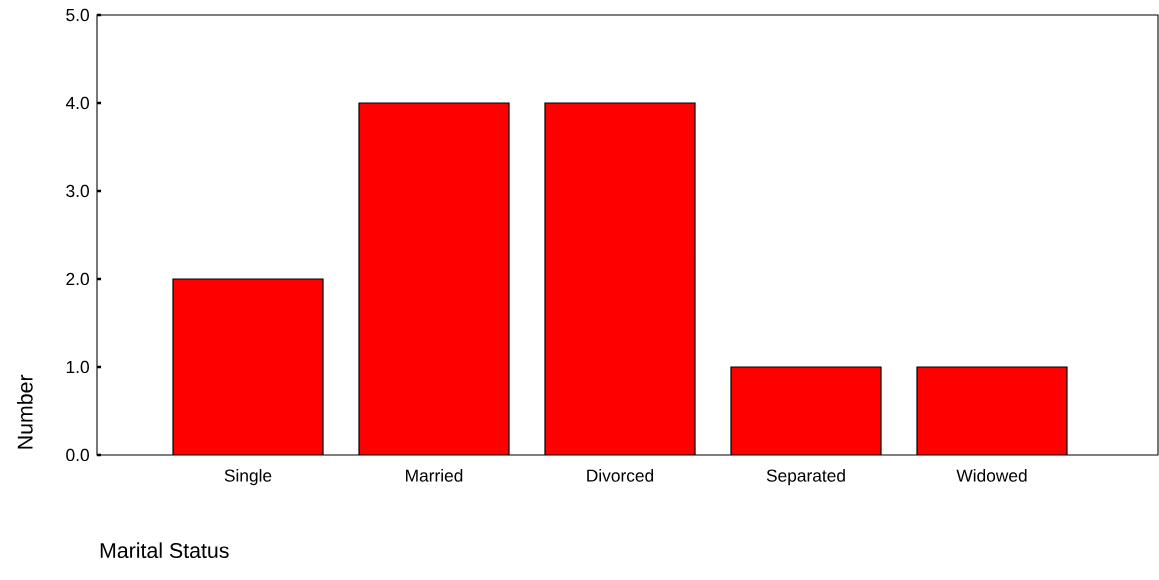  Describe the element at coordinates (805, 477) in the screenshot. I see `x-tick-label: Separated` at that location.